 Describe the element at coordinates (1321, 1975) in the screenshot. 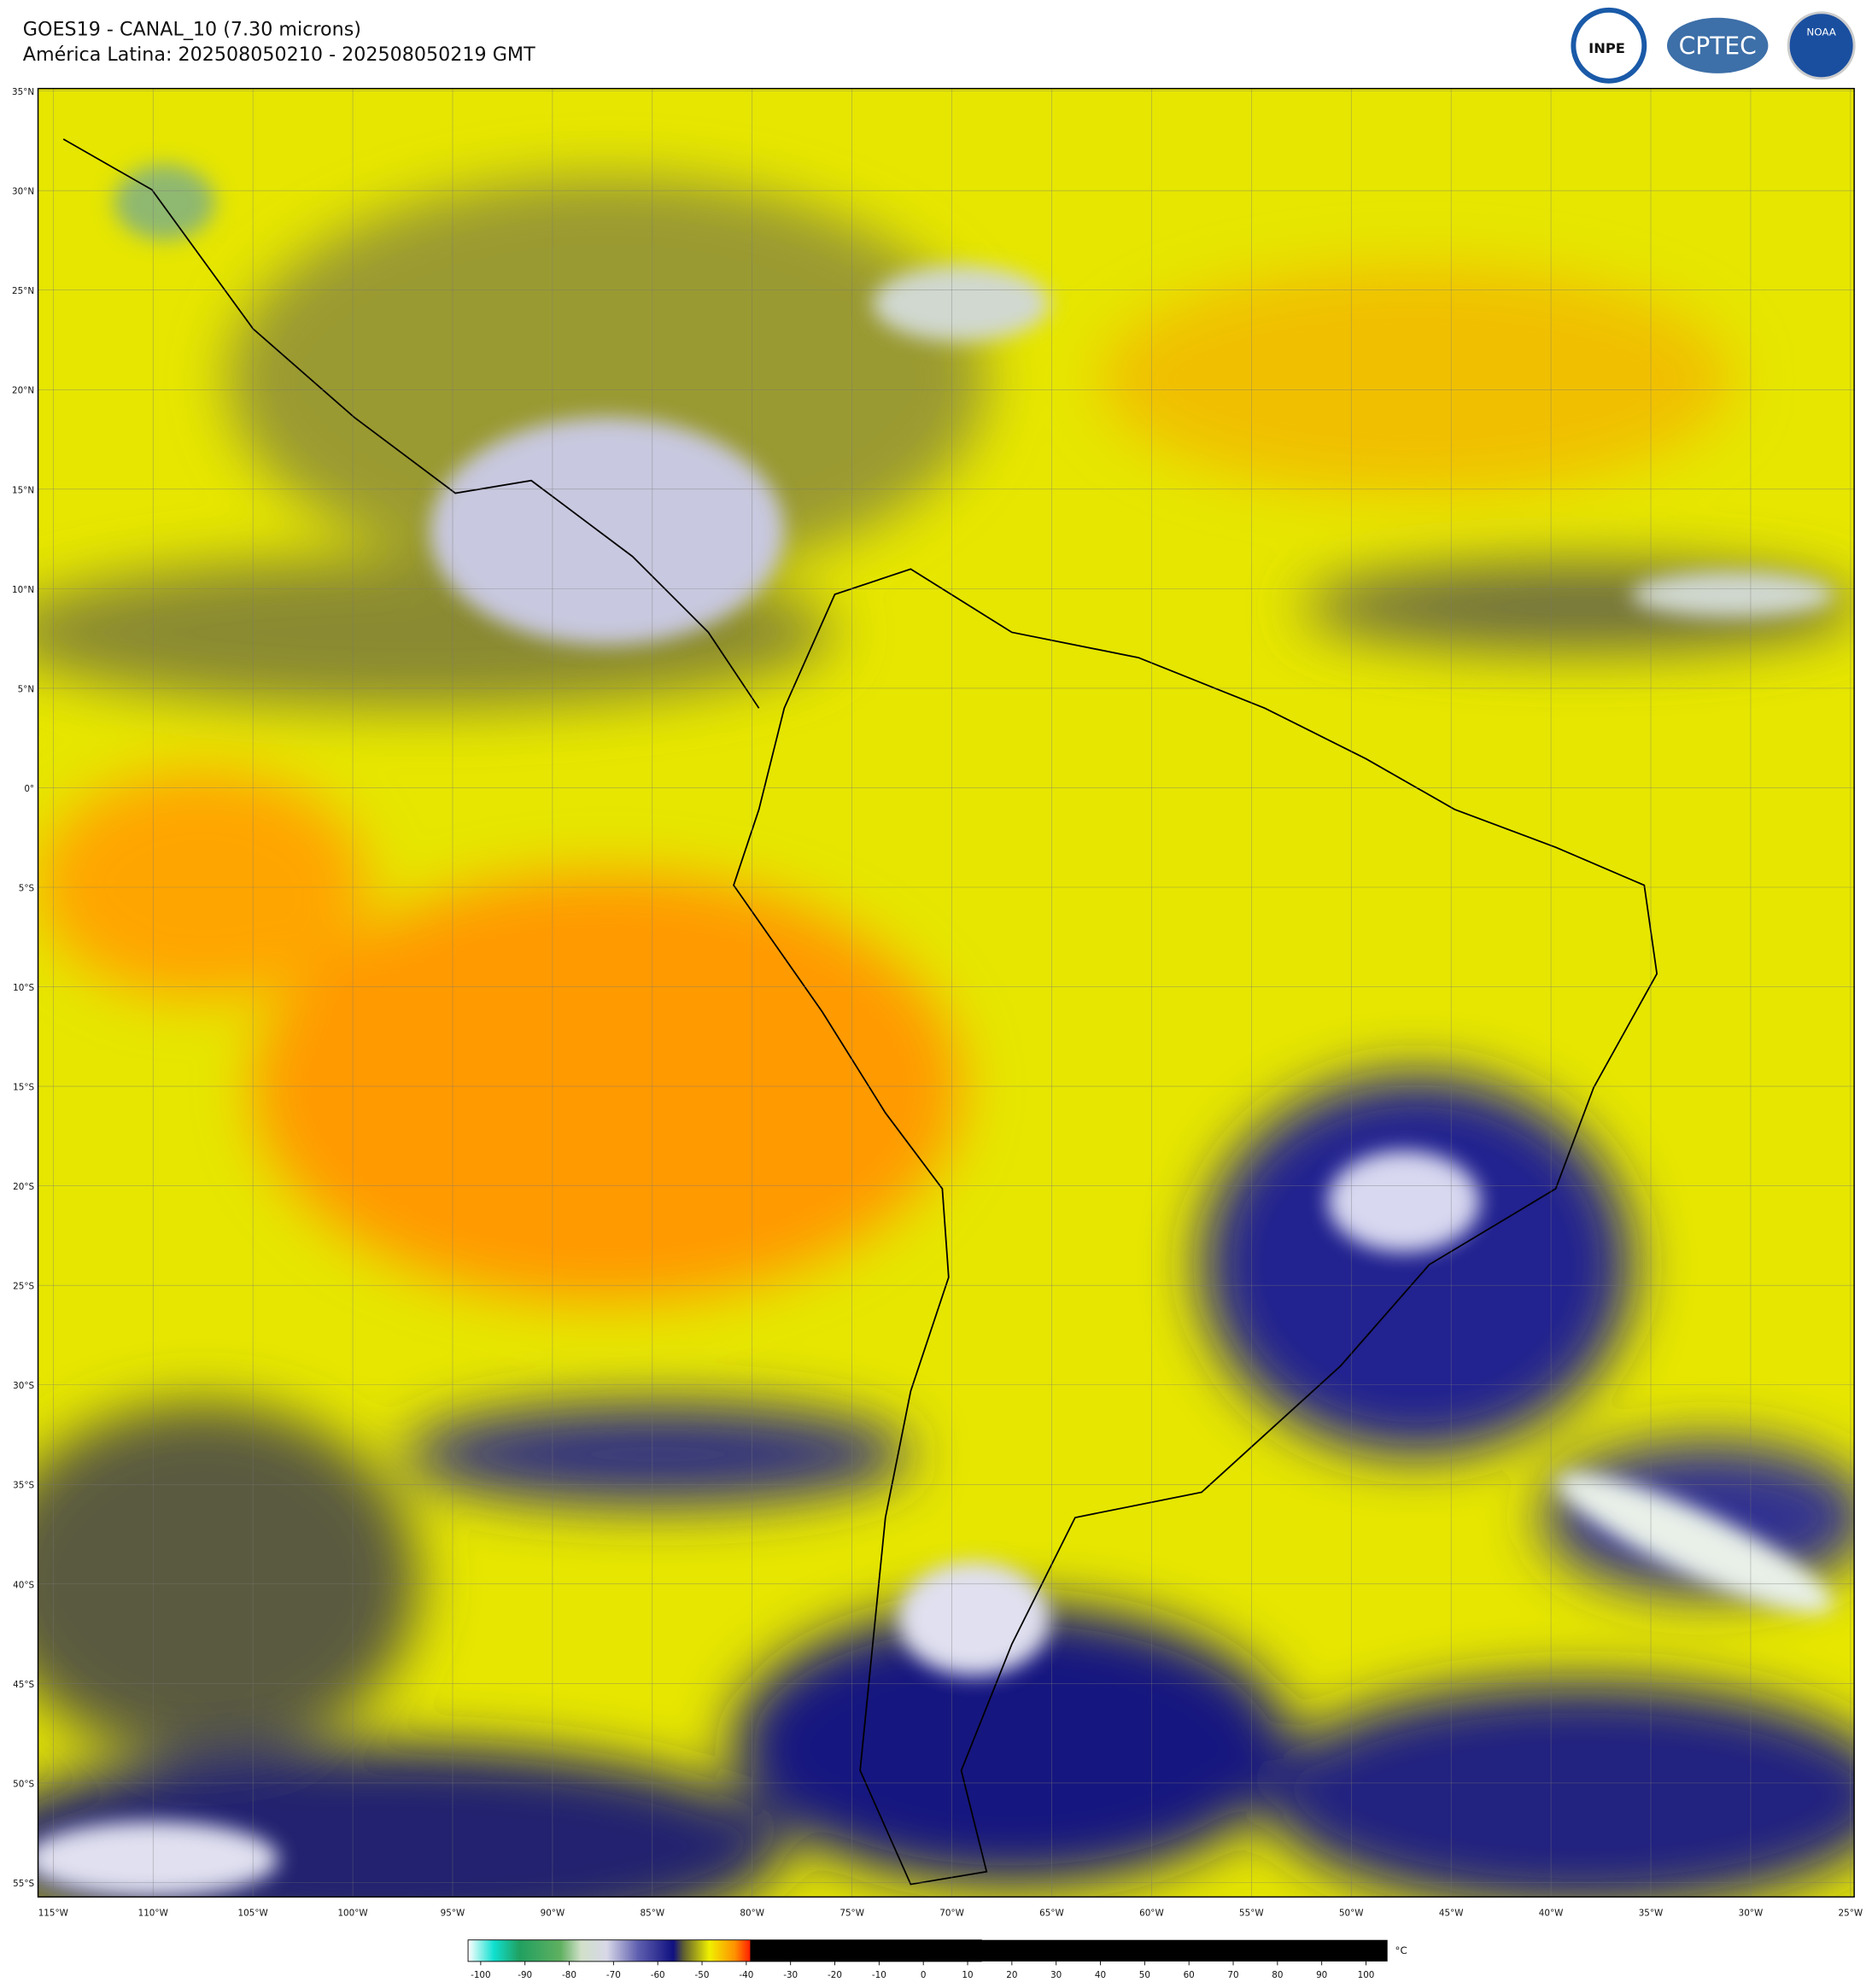

I see `colorbar-tick-label: 90` at that location.